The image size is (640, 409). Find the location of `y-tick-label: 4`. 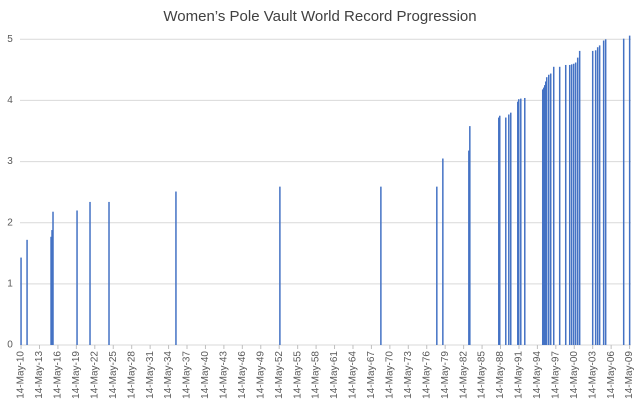

y-tick-label: 4 is located at coordinates (10, 100).